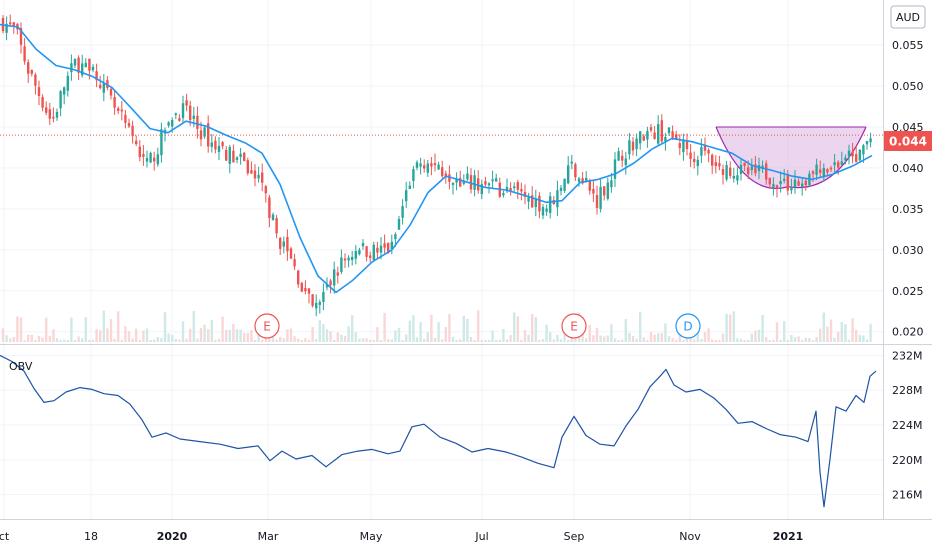  I want to click on time-axis: ct 18 2020 Mar May Jul Sep Nov 2021, so click(401, 536).